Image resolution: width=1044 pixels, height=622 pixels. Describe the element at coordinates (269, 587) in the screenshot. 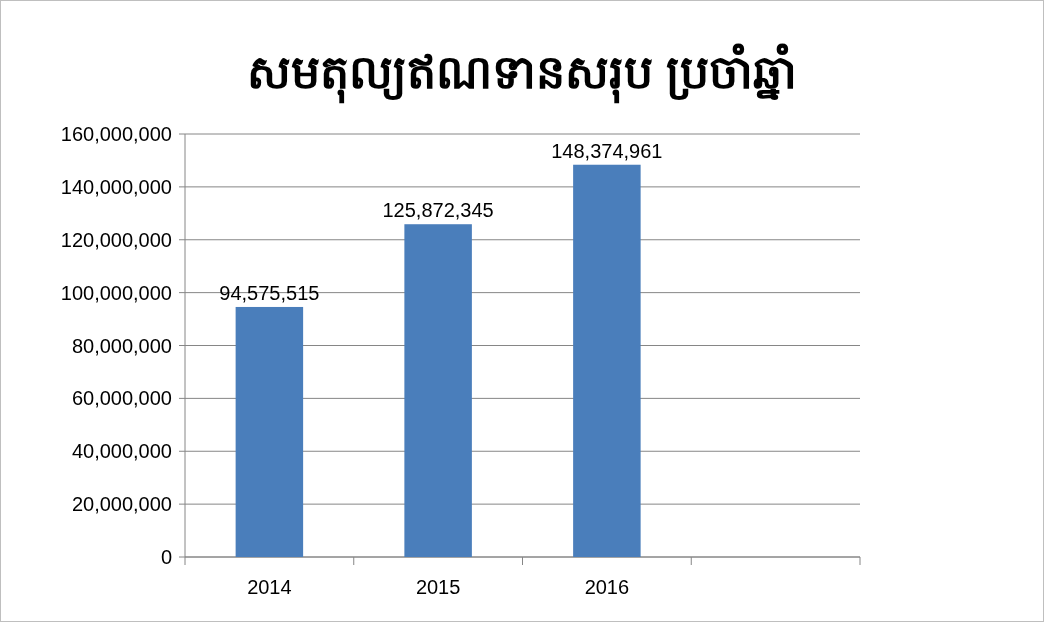

I see `x-tick-label: 2014` at that location.